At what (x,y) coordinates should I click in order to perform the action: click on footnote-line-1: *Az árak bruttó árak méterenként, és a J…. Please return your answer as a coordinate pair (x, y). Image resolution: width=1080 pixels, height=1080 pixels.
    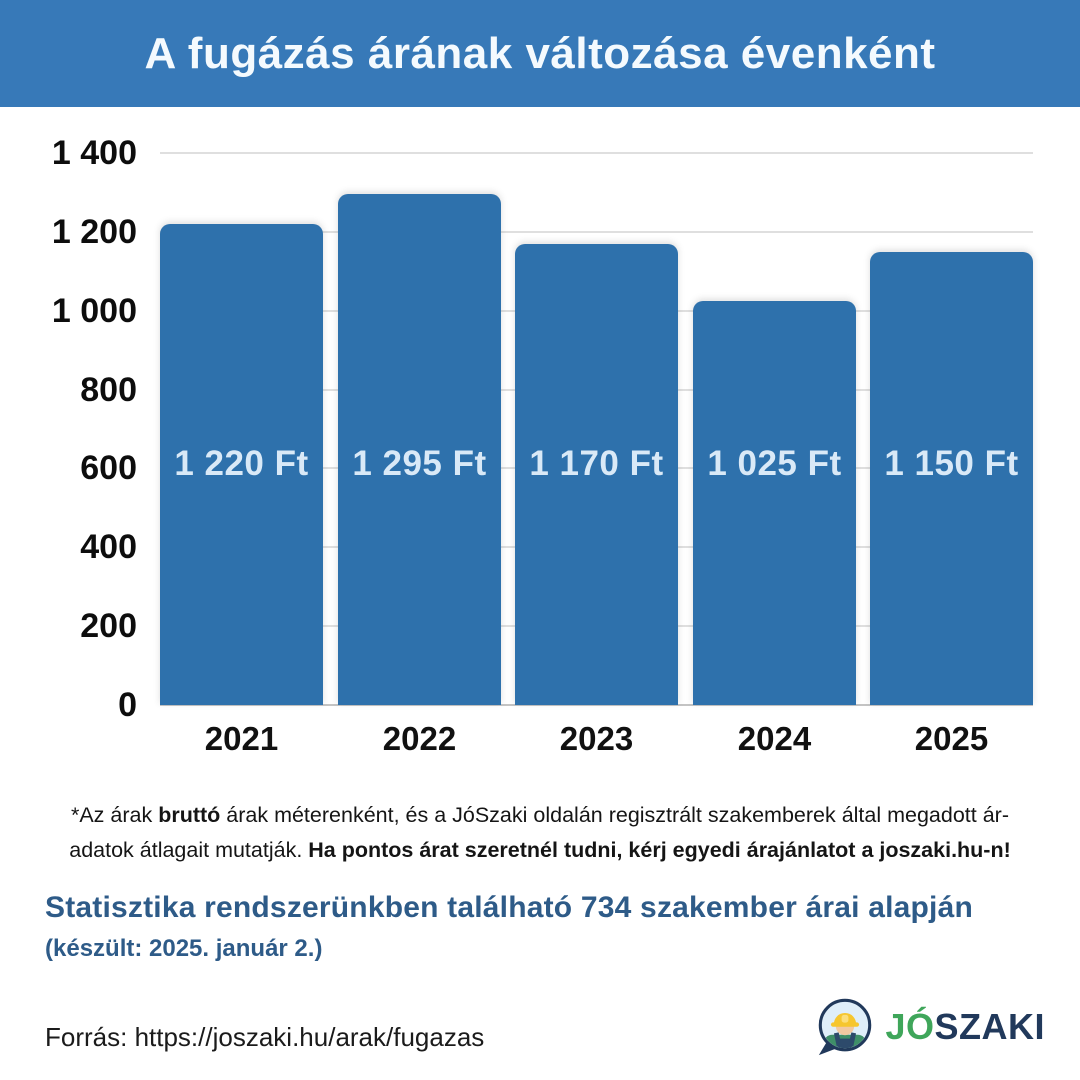
    Looking at the image, I should click on (540, 815).